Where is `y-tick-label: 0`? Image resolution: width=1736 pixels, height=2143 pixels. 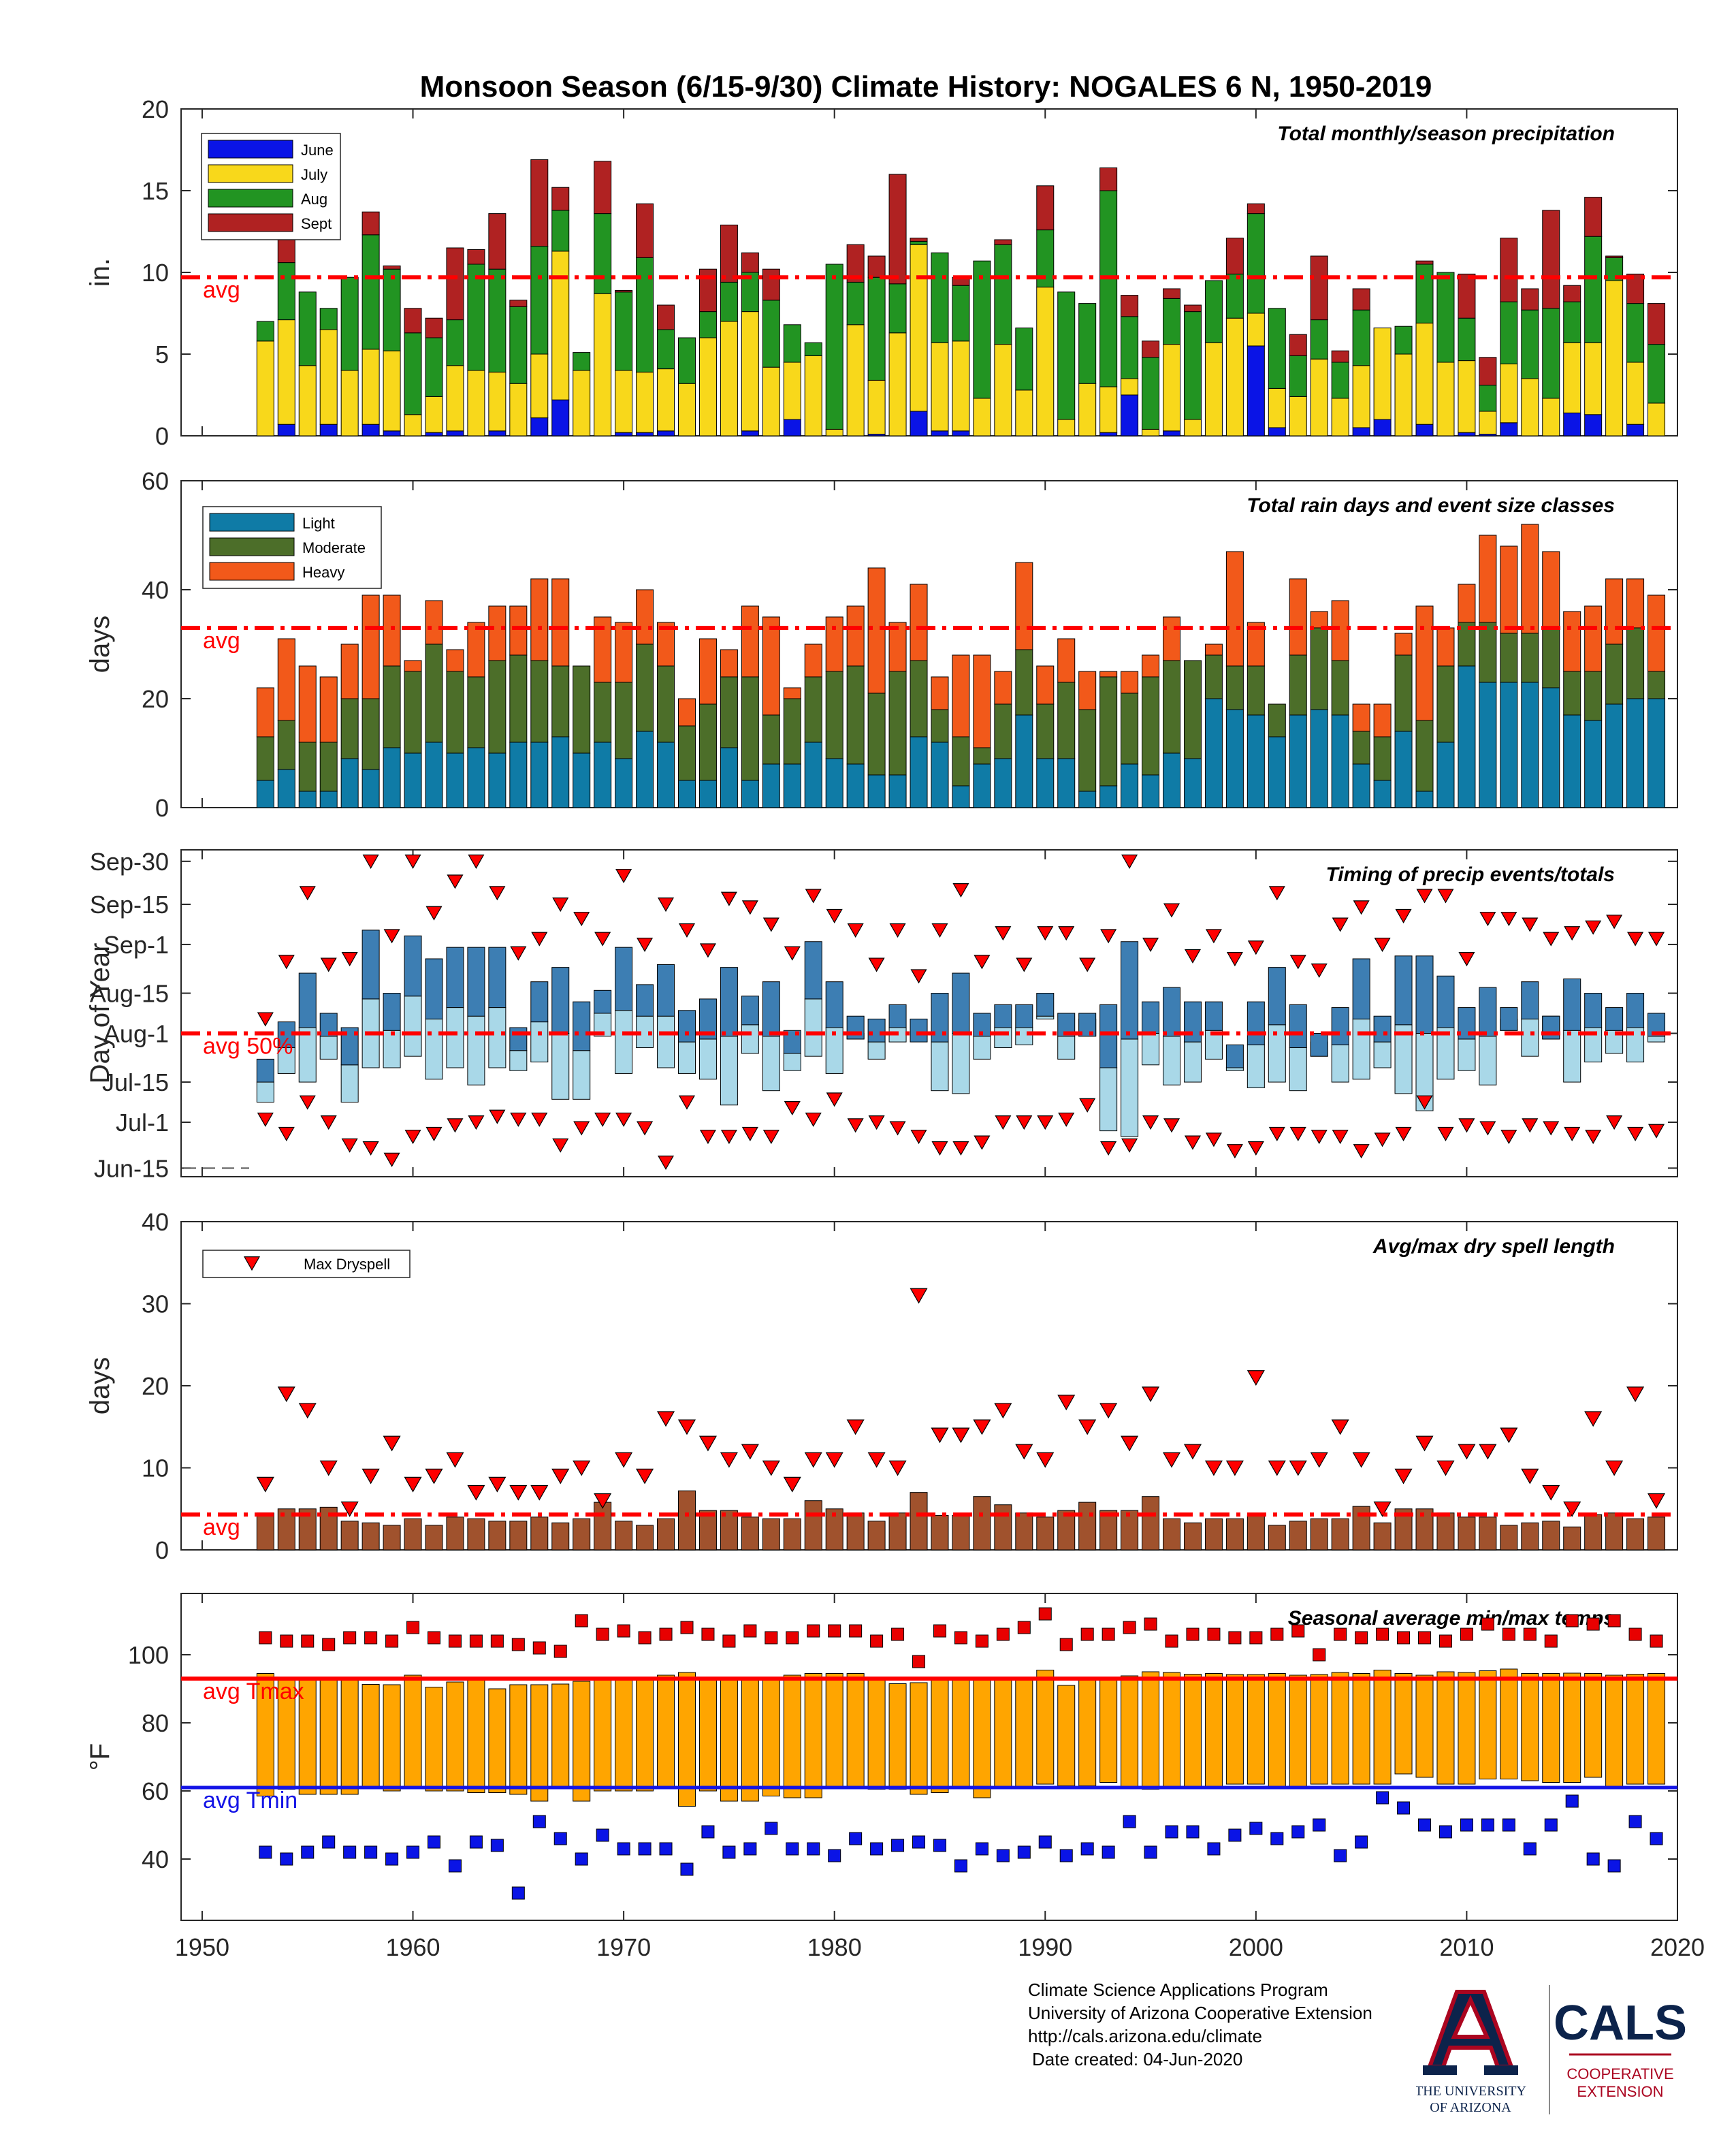 y-tick-label: 0 is located at coordinates (162, 808).